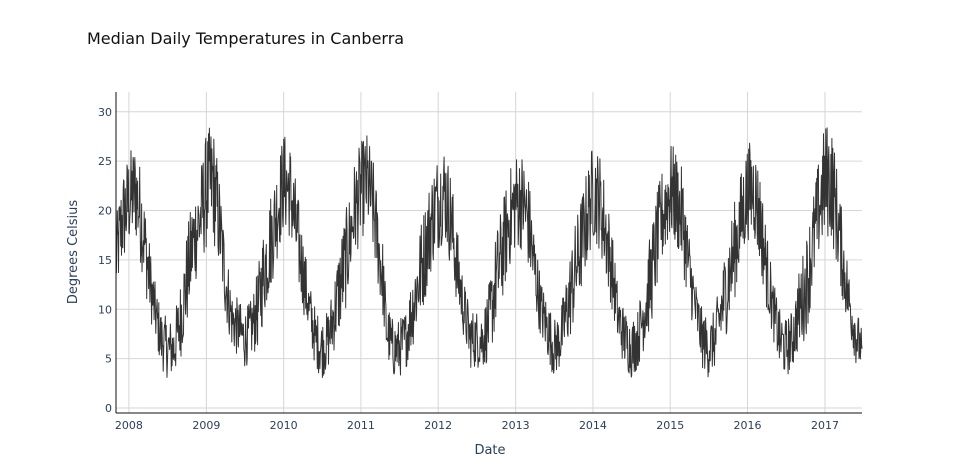 This screenshot has height=476, width=963. What do you see at coordinates (108, 359) in the screenshot?
I see `y-tick-label: 5` at bounding box center [108, 359].